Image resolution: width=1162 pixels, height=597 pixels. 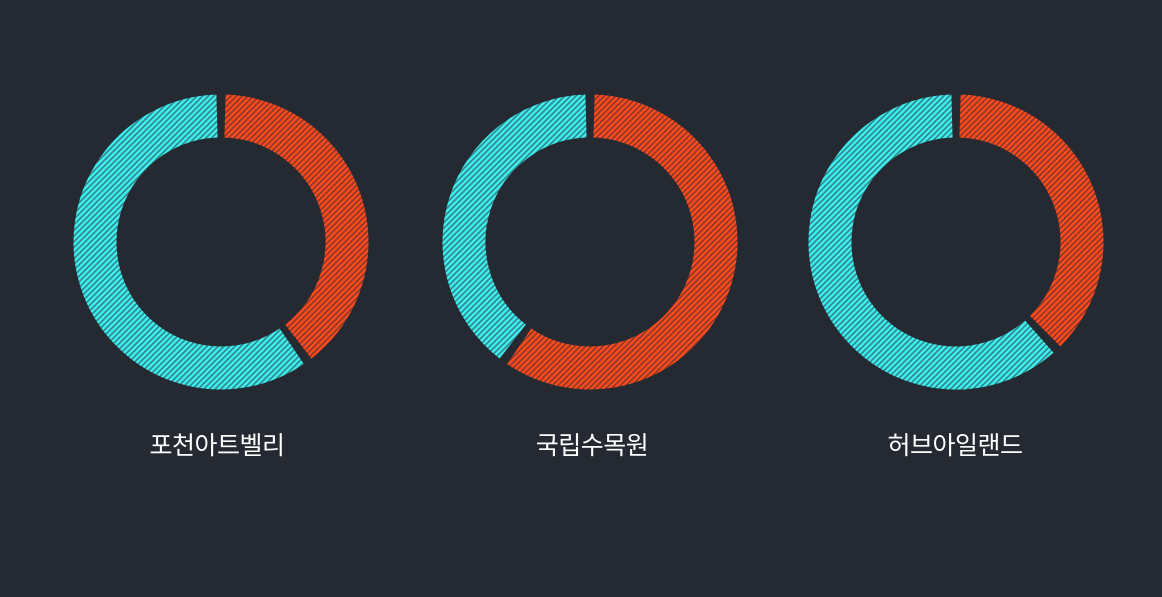 I want to click on chart-label-herb-island: 허브아일랜드, so click(x=955, y=445).